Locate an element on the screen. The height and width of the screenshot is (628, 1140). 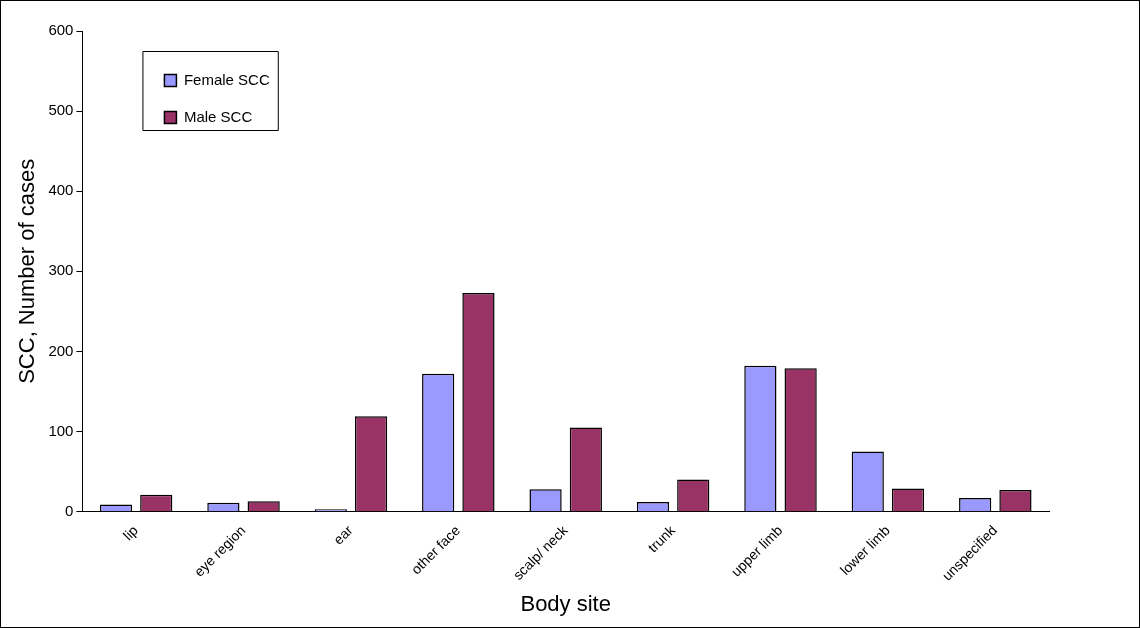
y-tick-label: 400 is located at coordinates (61, 190).